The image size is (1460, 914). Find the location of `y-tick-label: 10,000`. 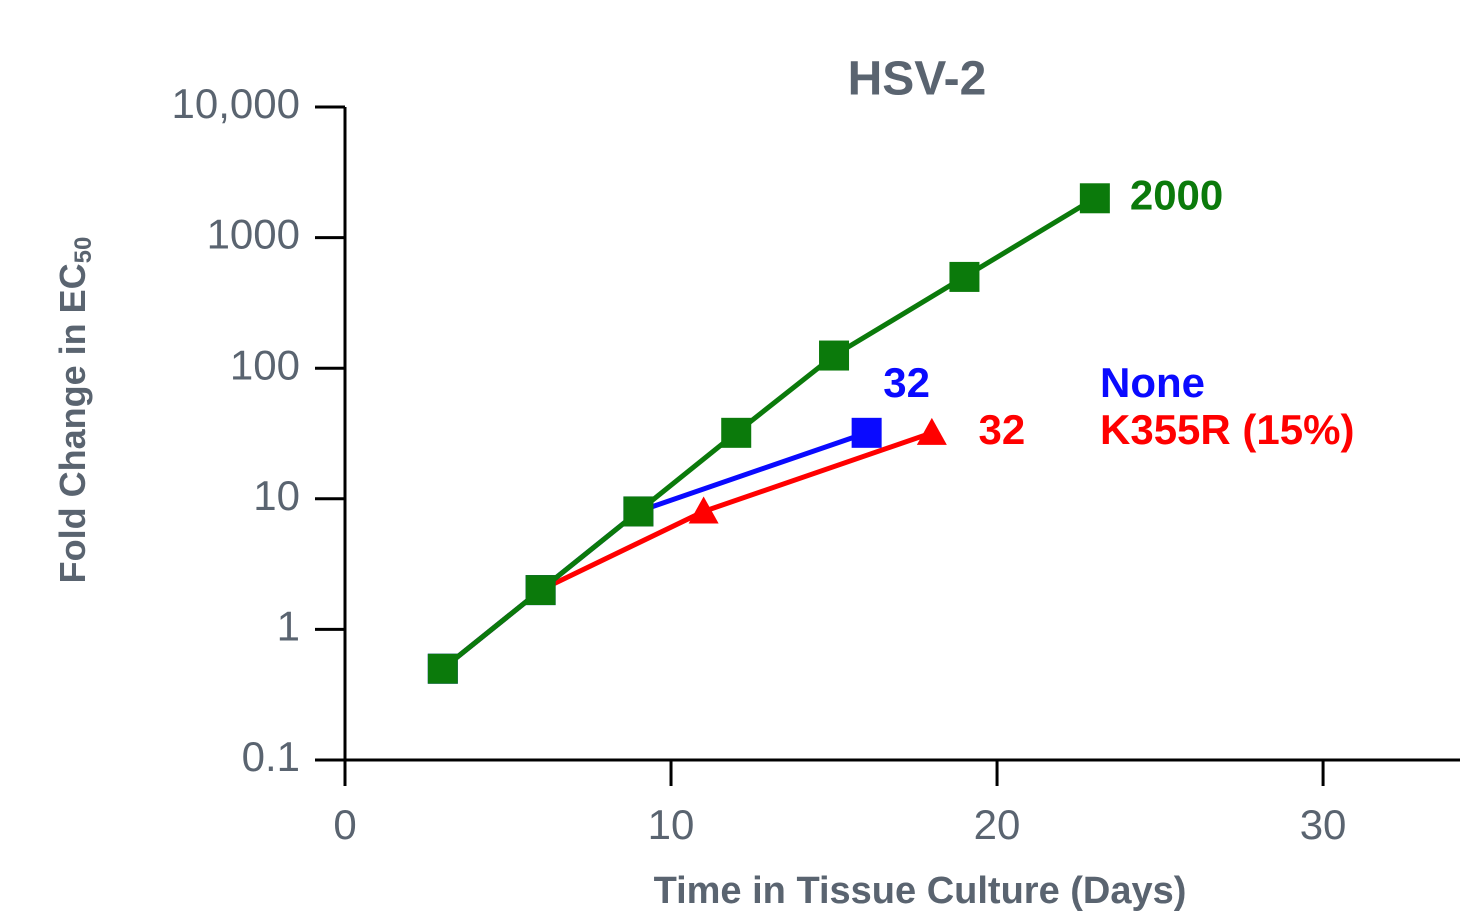

y-tick-label: 10,000 is located at coordinates (236, 103).